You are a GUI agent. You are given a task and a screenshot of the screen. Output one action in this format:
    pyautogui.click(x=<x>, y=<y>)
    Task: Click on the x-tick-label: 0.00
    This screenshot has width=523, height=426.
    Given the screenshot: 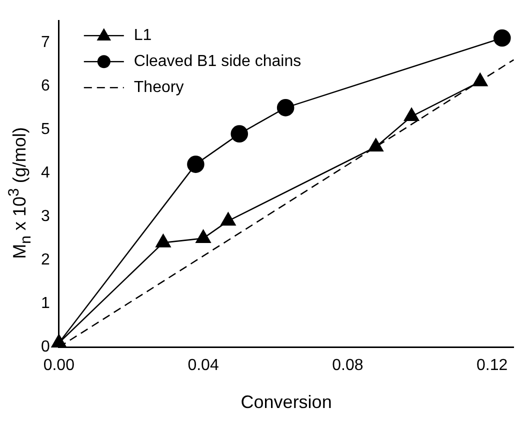 What is the action you would take?
    pyautogui.click(x=59, y=365)
    